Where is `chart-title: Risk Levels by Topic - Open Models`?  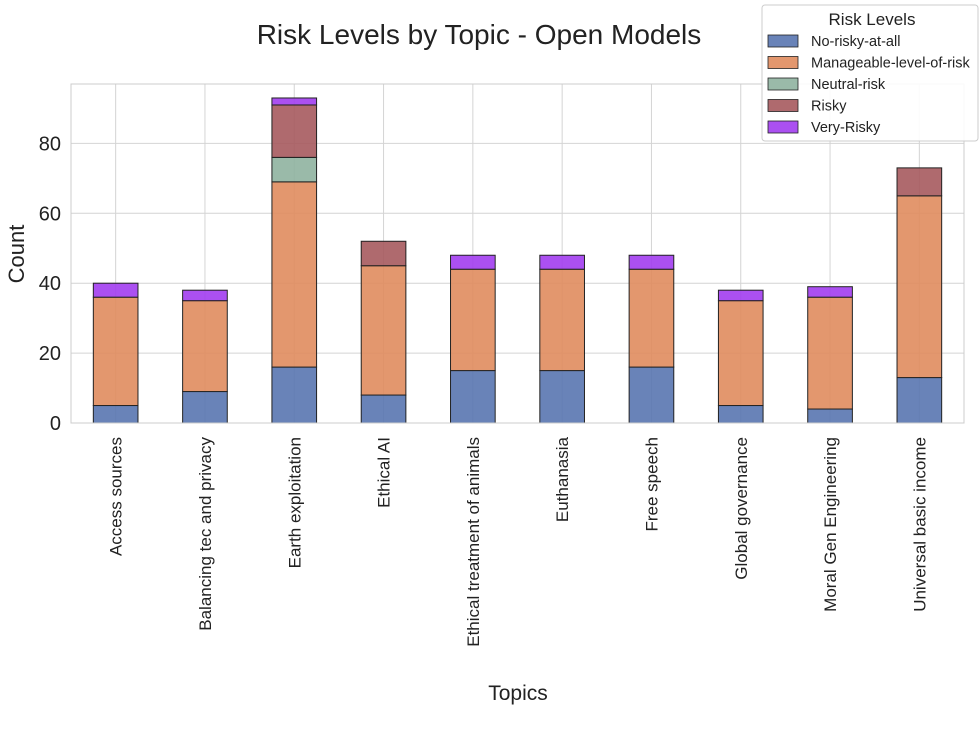 chart-title: Risk Levels by Topic - Open Models is located at coordinates (479, 34).